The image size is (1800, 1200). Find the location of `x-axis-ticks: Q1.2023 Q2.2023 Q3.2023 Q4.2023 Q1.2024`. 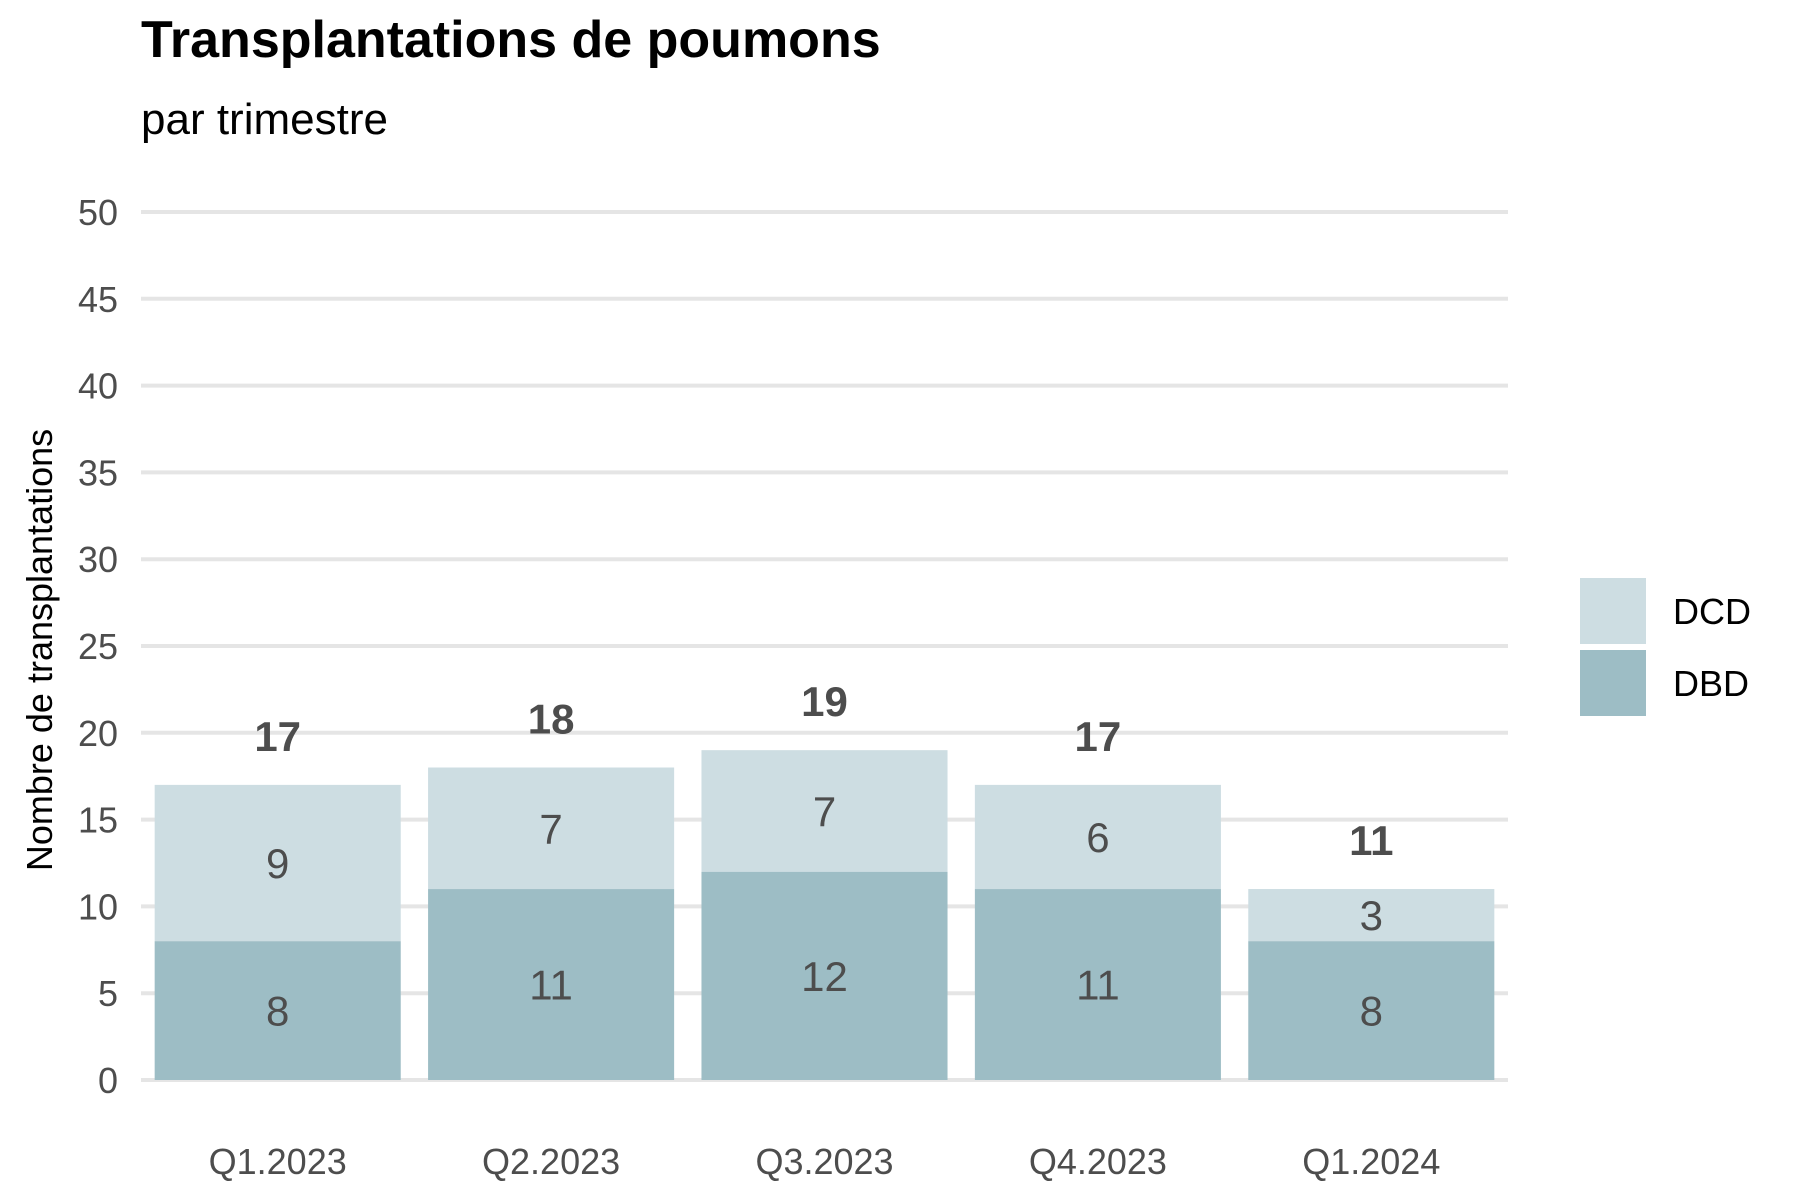

x-axis-ticks: Q1.2023 Q2.2023 Q3.2023 Q4.2023 Q1.2024 is located at coordinates (825, 1161).